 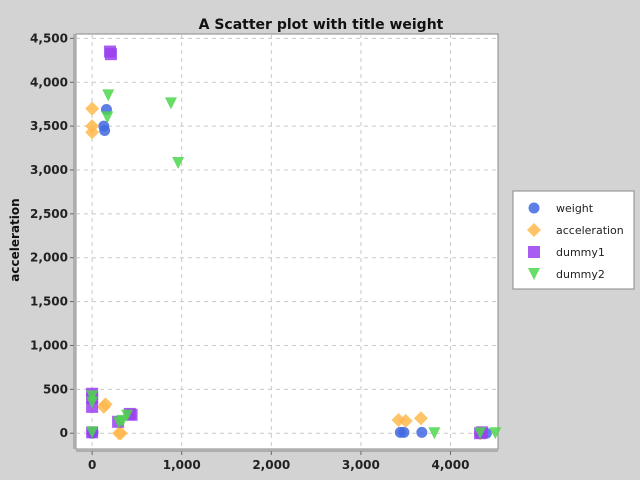 I want to click on legend-marker-weight, so click(x=534, y=208).